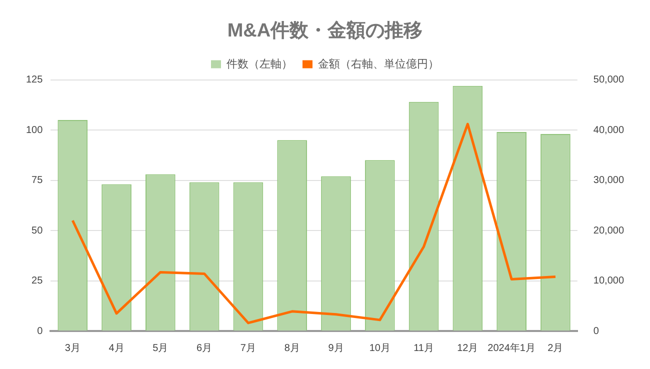 This screenshot has width=650, height=369. Describe the element at coordinates (336, 348) in the screenshot. I see `x-tick-label: 9月` at that location.